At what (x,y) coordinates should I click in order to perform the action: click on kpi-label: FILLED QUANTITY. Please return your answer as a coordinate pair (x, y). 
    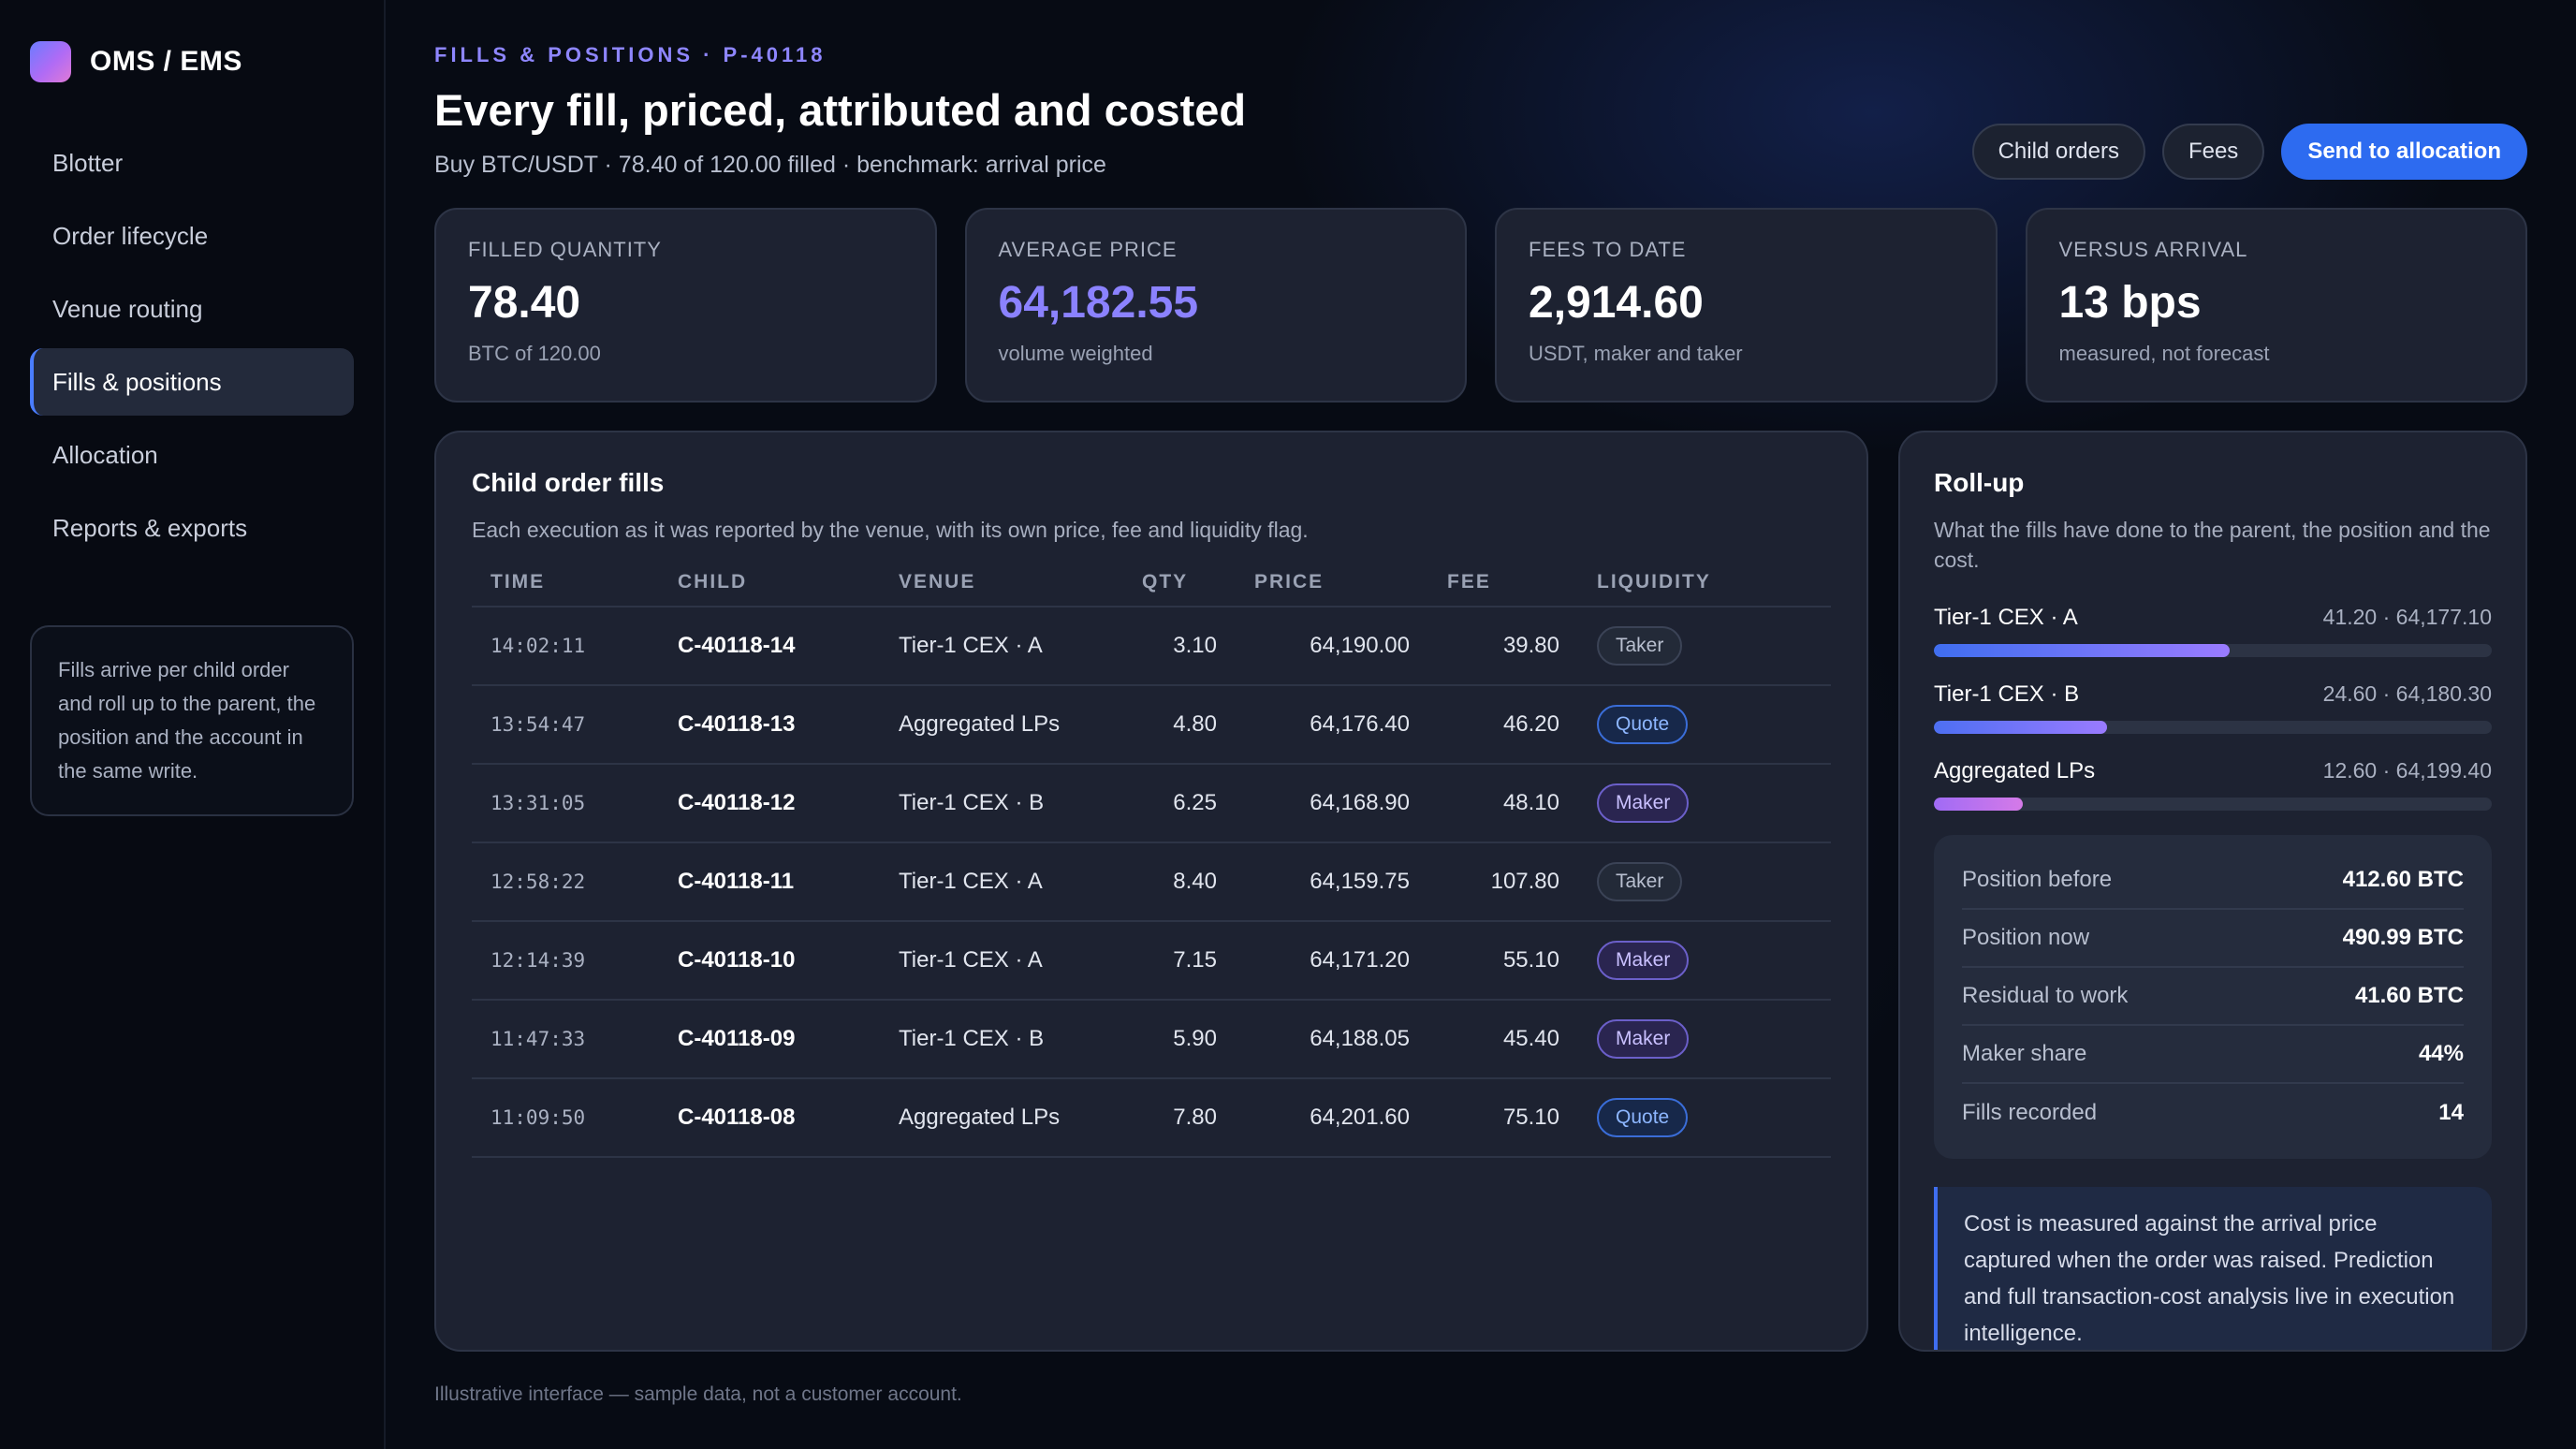
    Looking at the image, I should click on (565, 249).